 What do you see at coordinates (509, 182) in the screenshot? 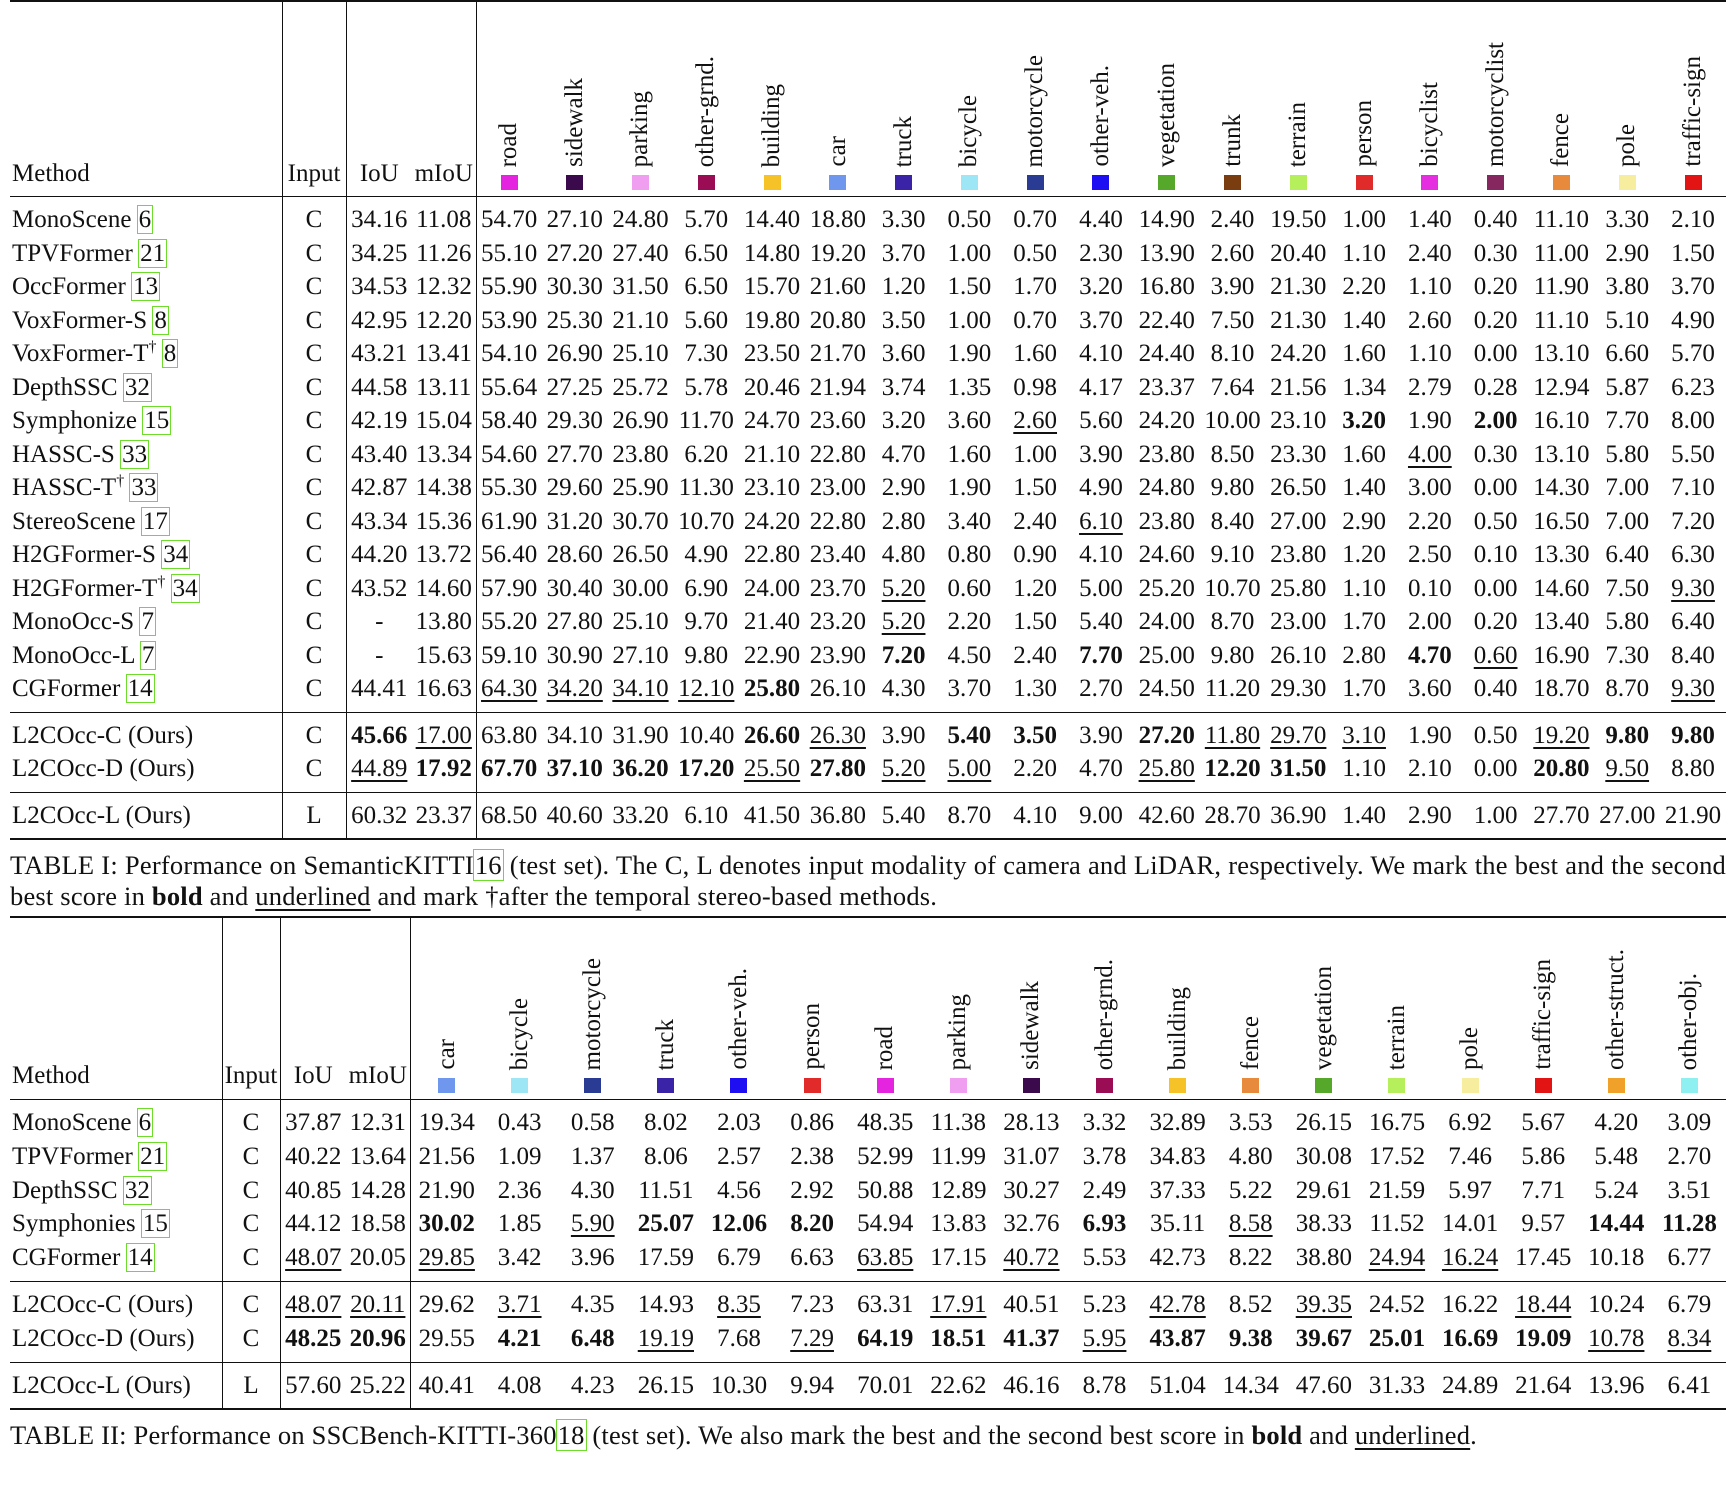
I see `class-color-swatch` at bounding box center [509, 182].